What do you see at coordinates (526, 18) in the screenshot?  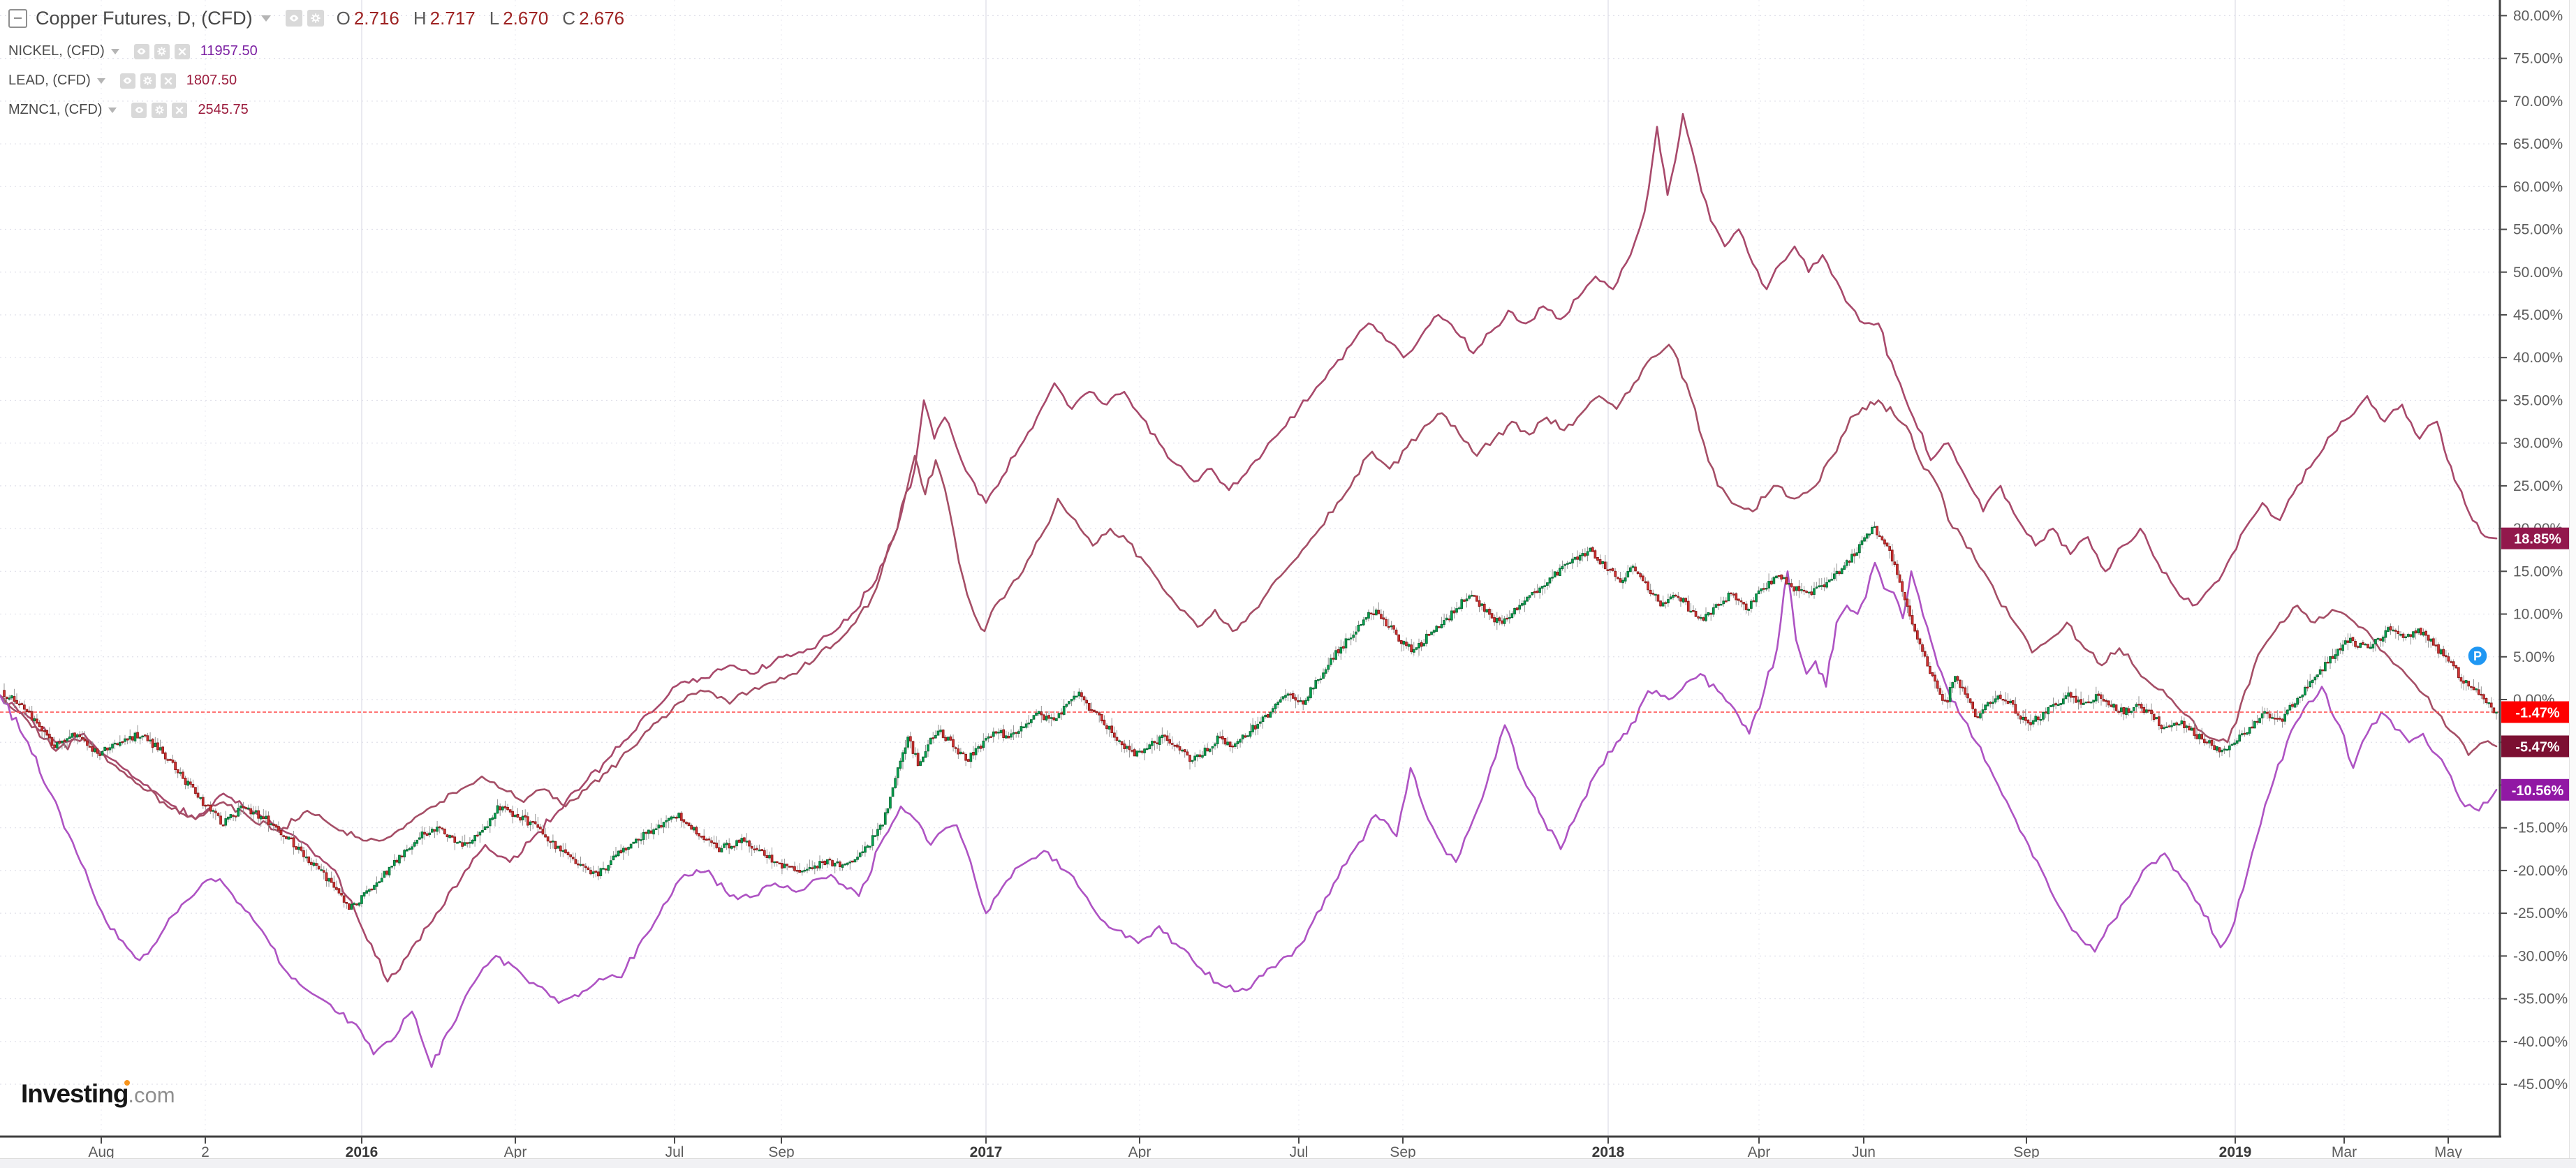 I see `low-value: 2.670` at bounding box center [526, 18].